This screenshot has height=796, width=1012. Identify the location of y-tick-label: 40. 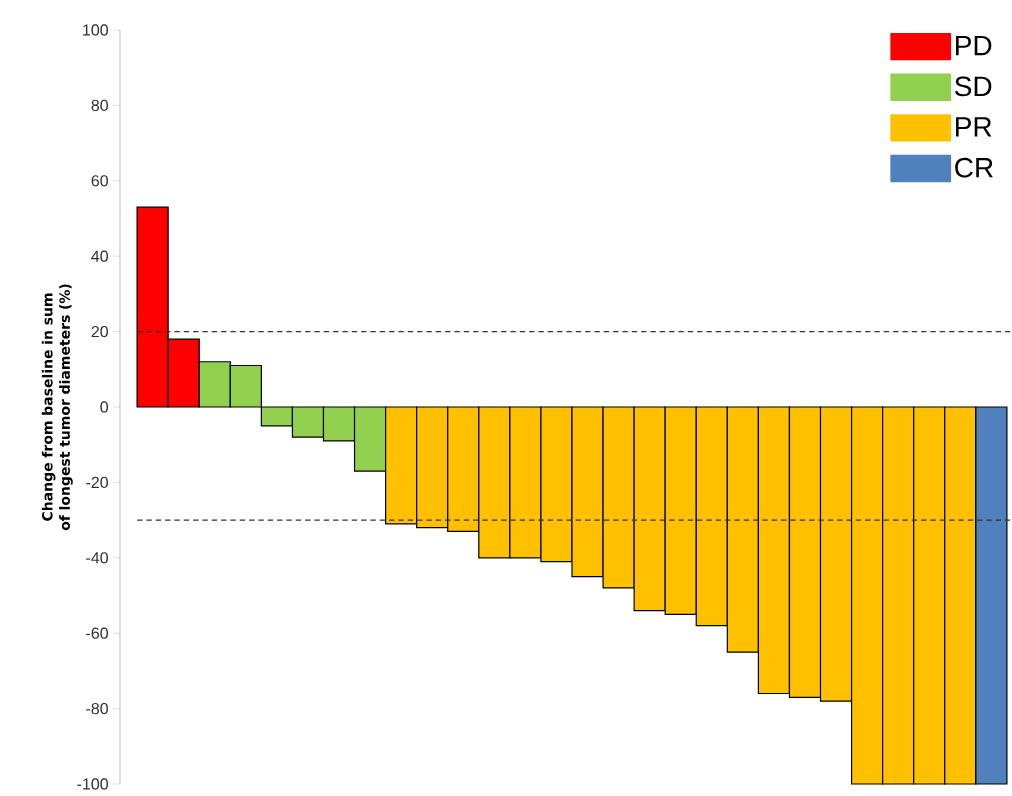
(99, 256).